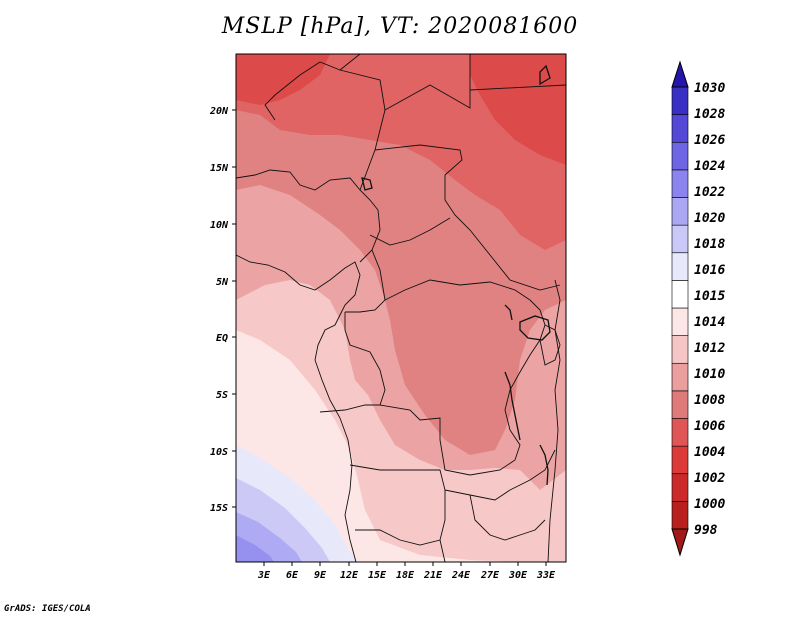 This screenshot has height=618, width=800. Describe the element at coordinates (349, 575) in the screenshot. I see `lon-label: 12E` at that location.